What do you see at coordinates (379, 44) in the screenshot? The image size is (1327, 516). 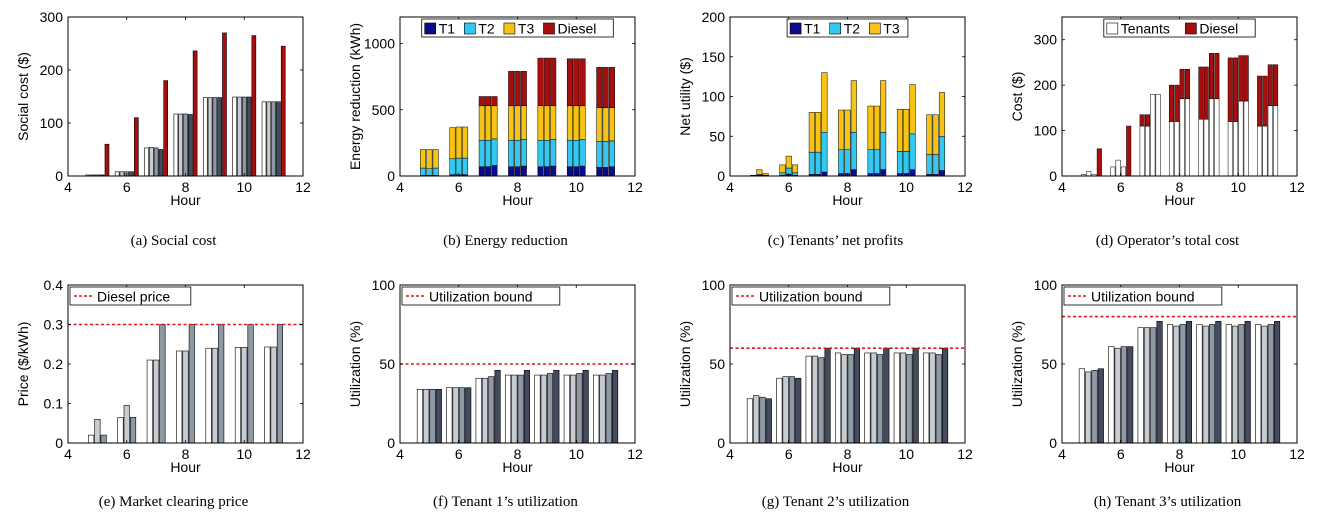 I see `ytick-label: 1000` at bounding box center [379, 44].